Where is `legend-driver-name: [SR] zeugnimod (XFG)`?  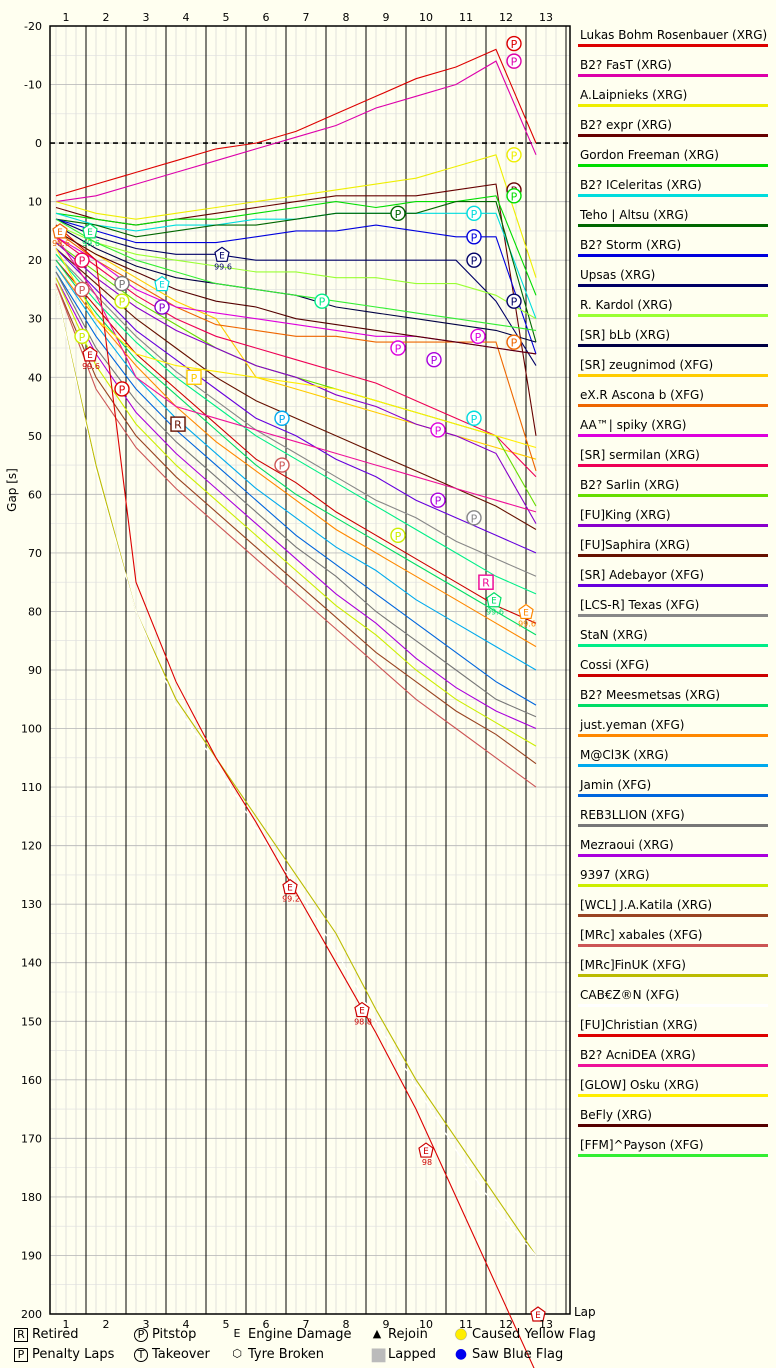 legend-driver-name: [SR] zeugnimod (XFG) is located at coordinates (647, 365).